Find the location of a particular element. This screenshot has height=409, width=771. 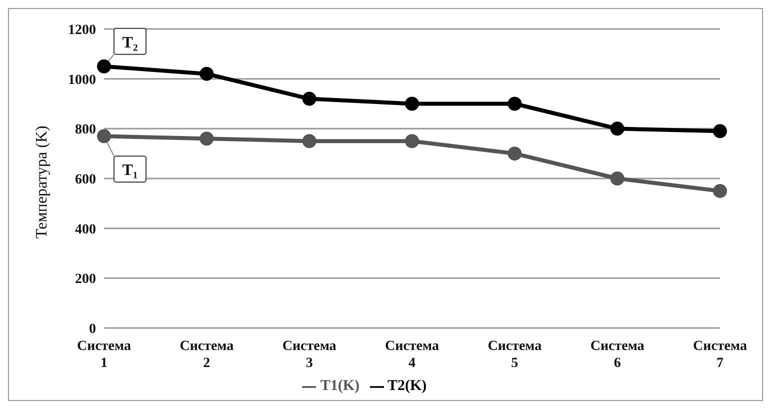

y-tick-label: 1000 is located at coordinates (82, 80).